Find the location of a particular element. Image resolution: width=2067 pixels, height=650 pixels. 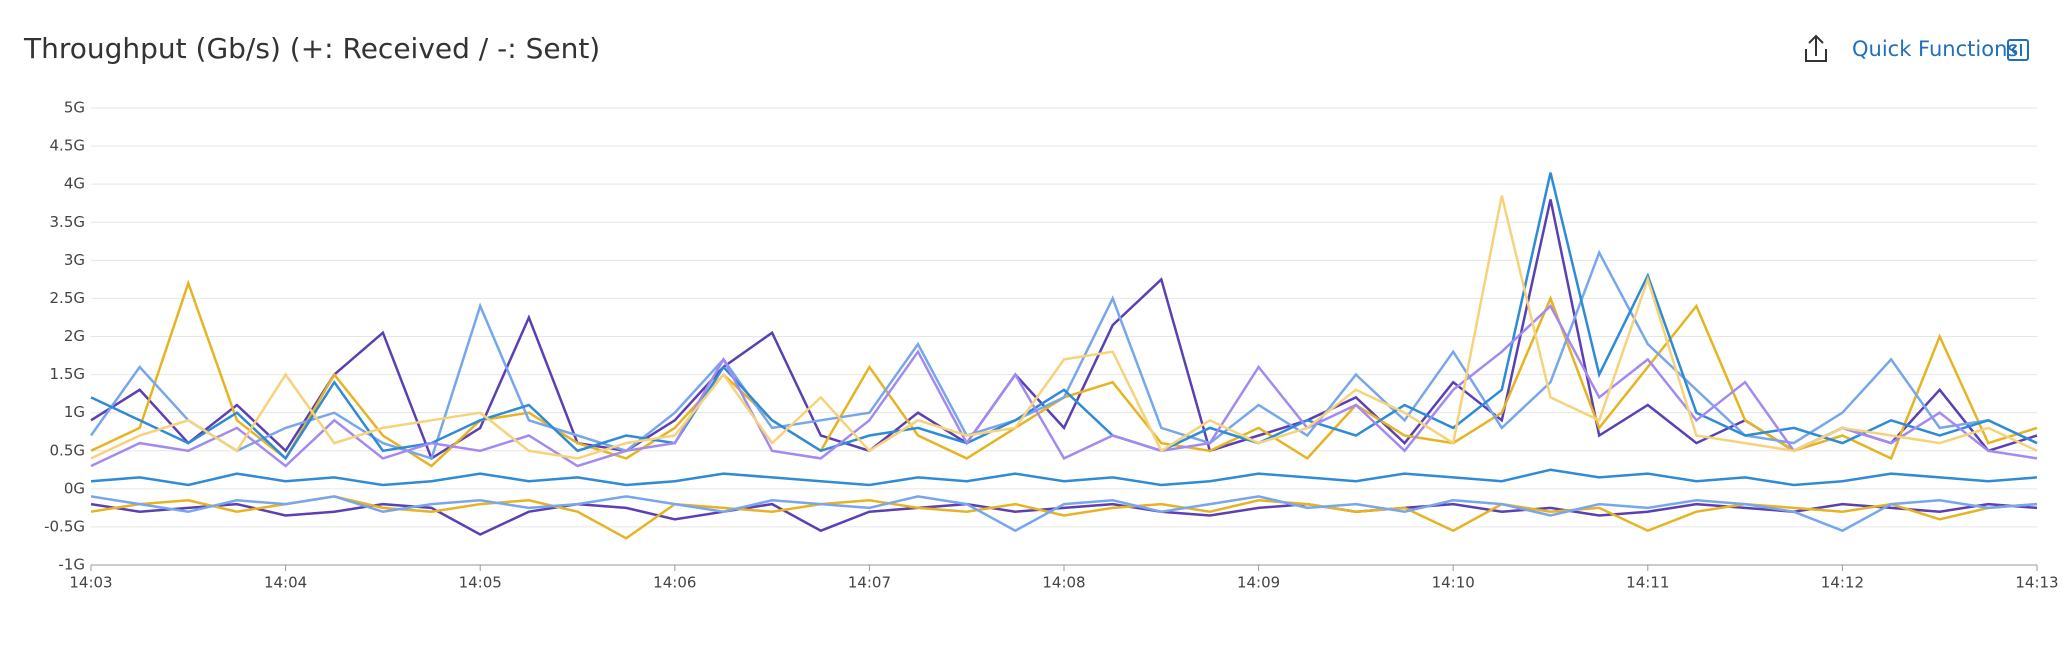

export-button is located at coordinates (1816, 48).